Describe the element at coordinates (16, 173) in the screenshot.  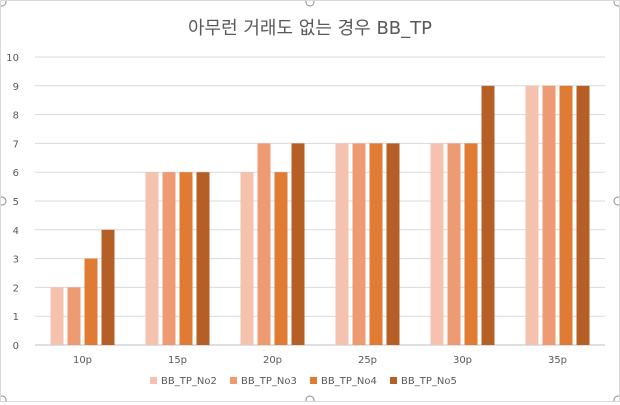
I see `y-tick-label: 6` at that location.